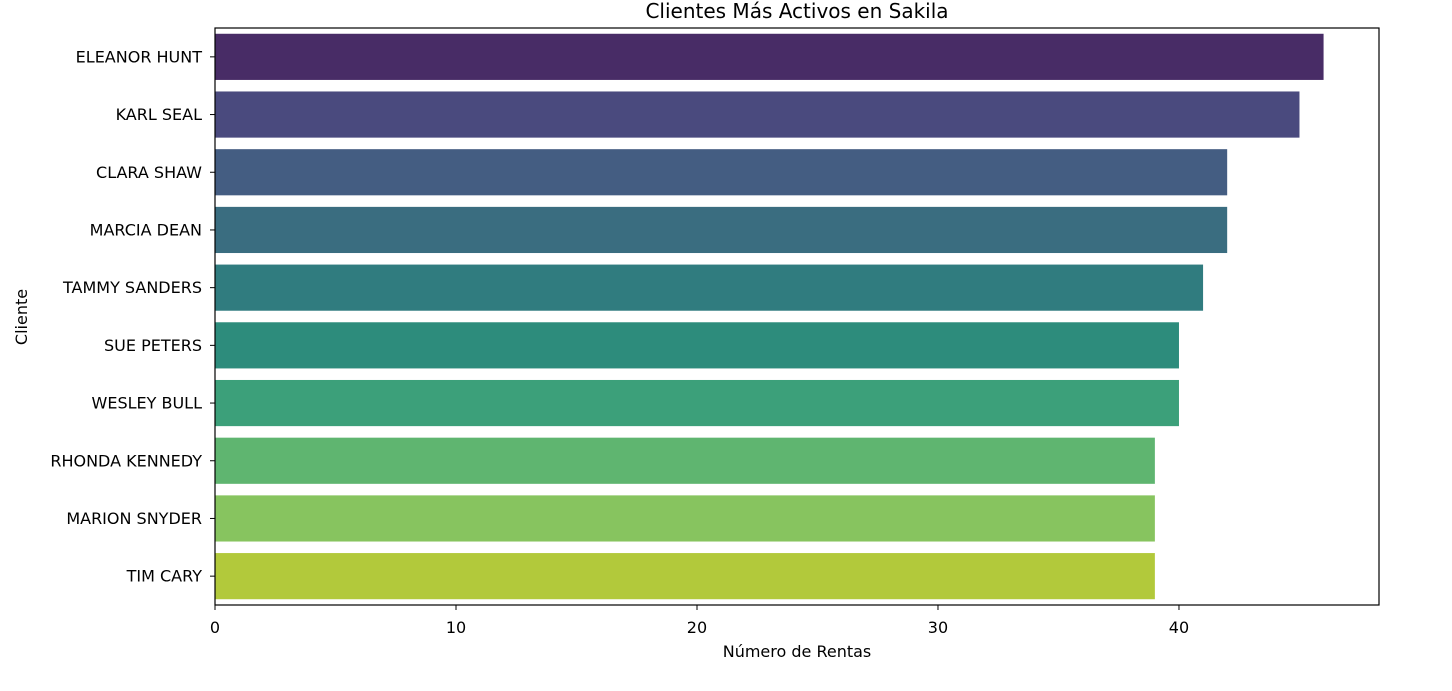 The image size is (1452, 691). What do you see at coordinates (147, 403) in the screenshot?
I see `y-tick-label: WESLEY BULL` at bounding box center [147, 403].